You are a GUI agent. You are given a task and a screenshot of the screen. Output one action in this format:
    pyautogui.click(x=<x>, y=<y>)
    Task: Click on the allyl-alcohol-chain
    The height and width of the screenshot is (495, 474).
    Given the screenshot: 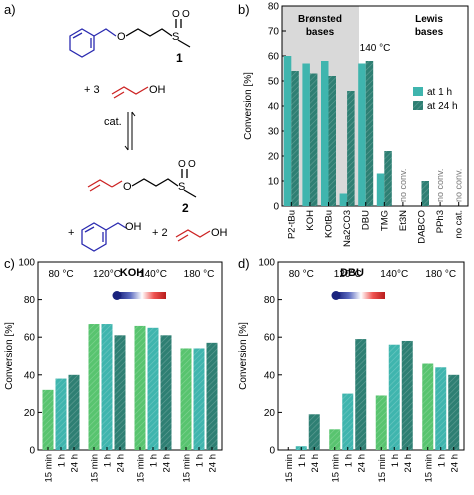 What is the action you would take?
    pyautogui.click(x=130, y=90)
    